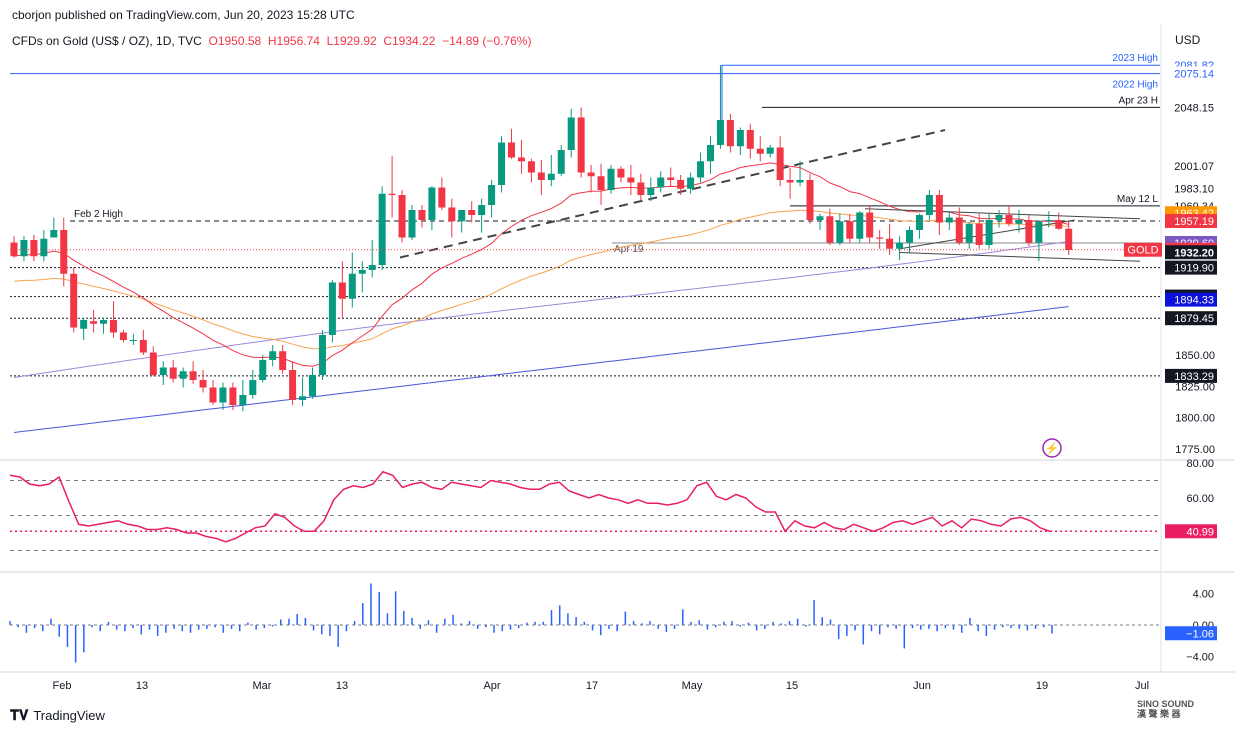 This screenshot has width=1235, height=734. I want to click on histogram-pane, so click(584, 623).